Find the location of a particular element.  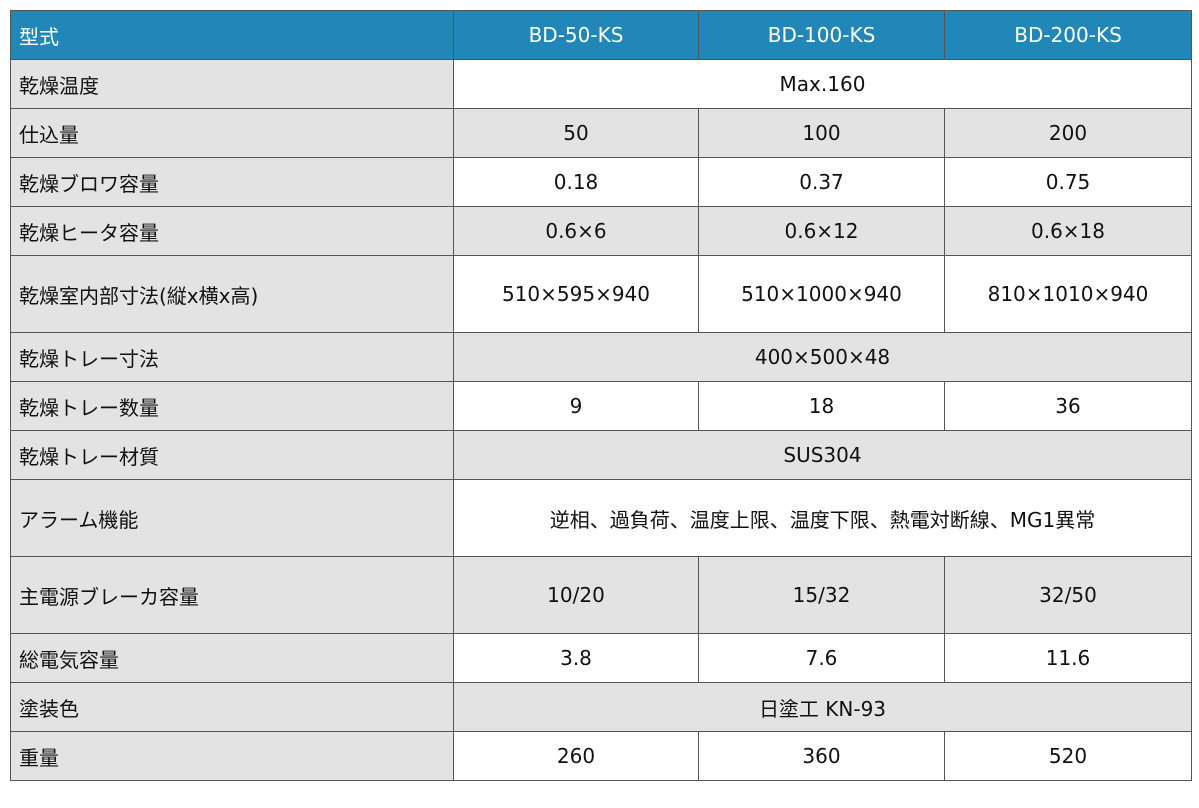

table-row: 重量 260 360 520 is located at coordinates (601, 756).